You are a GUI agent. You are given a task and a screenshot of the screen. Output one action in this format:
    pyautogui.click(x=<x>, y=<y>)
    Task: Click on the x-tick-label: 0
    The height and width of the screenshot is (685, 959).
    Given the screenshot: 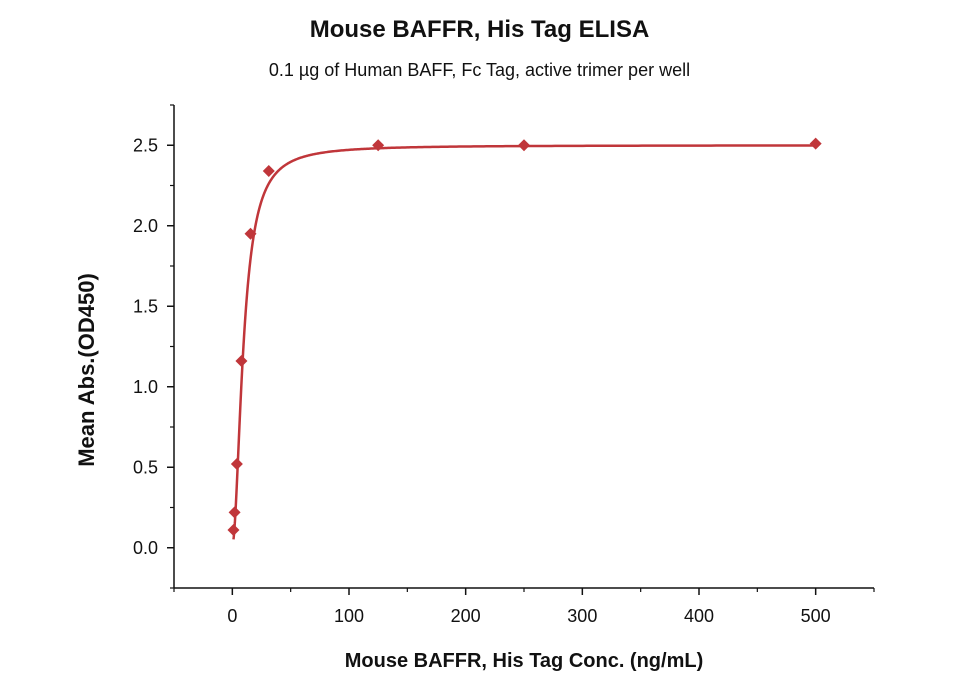 What is the action you would take?
    pyautogui.click(x=232, y=616)
    